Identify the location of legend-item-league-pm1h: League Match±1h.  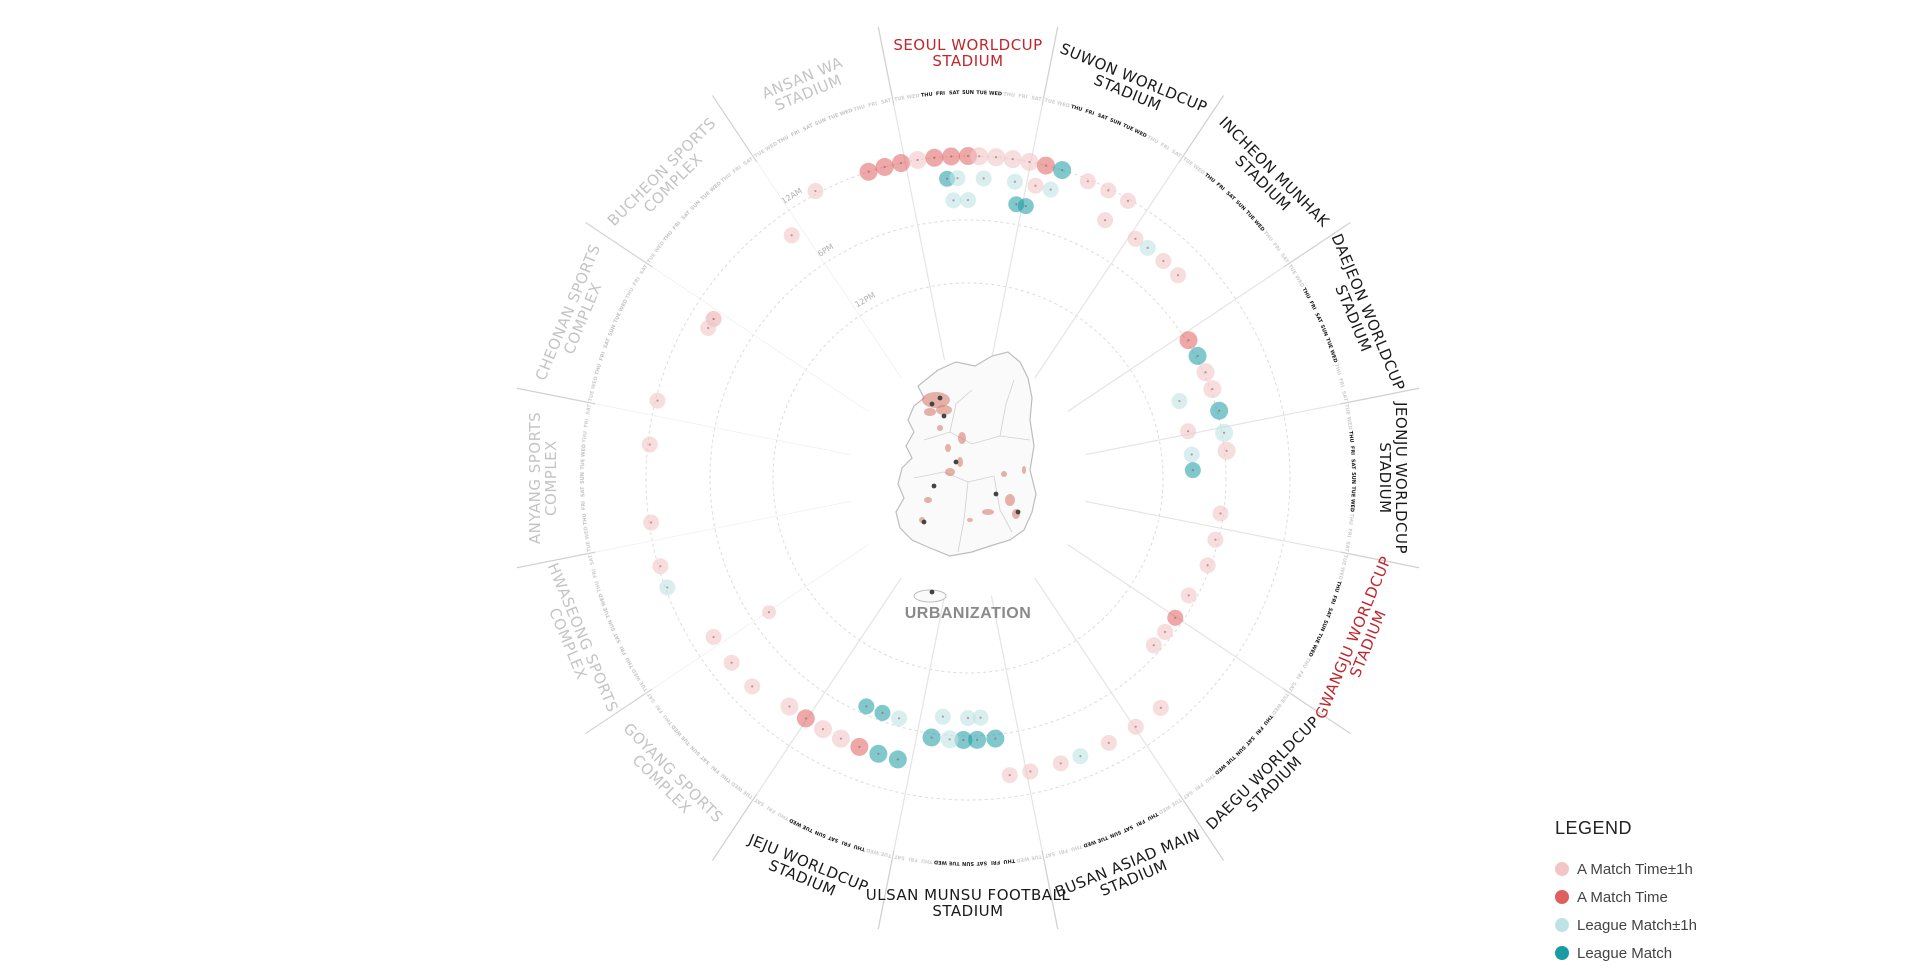
(1675, 925).